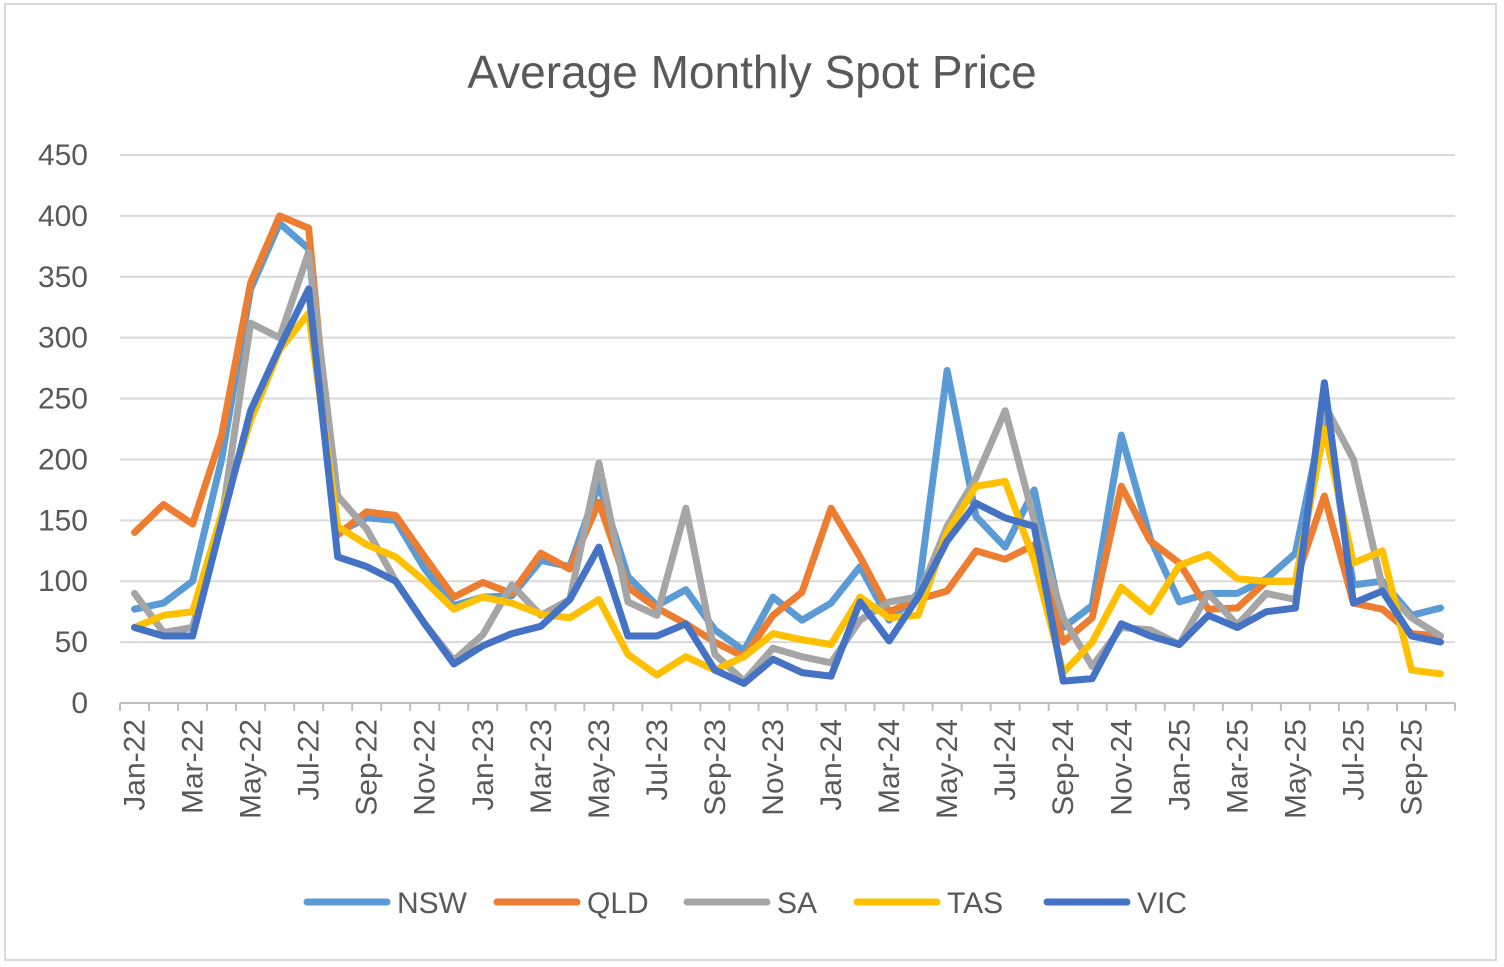 Image resolution: width=1504 pixels, height=967 pixels. What do you see at coordinates (63, 399) in the screenshot?
I see `y-tick-label: 250` at bounding box center [63, 399].